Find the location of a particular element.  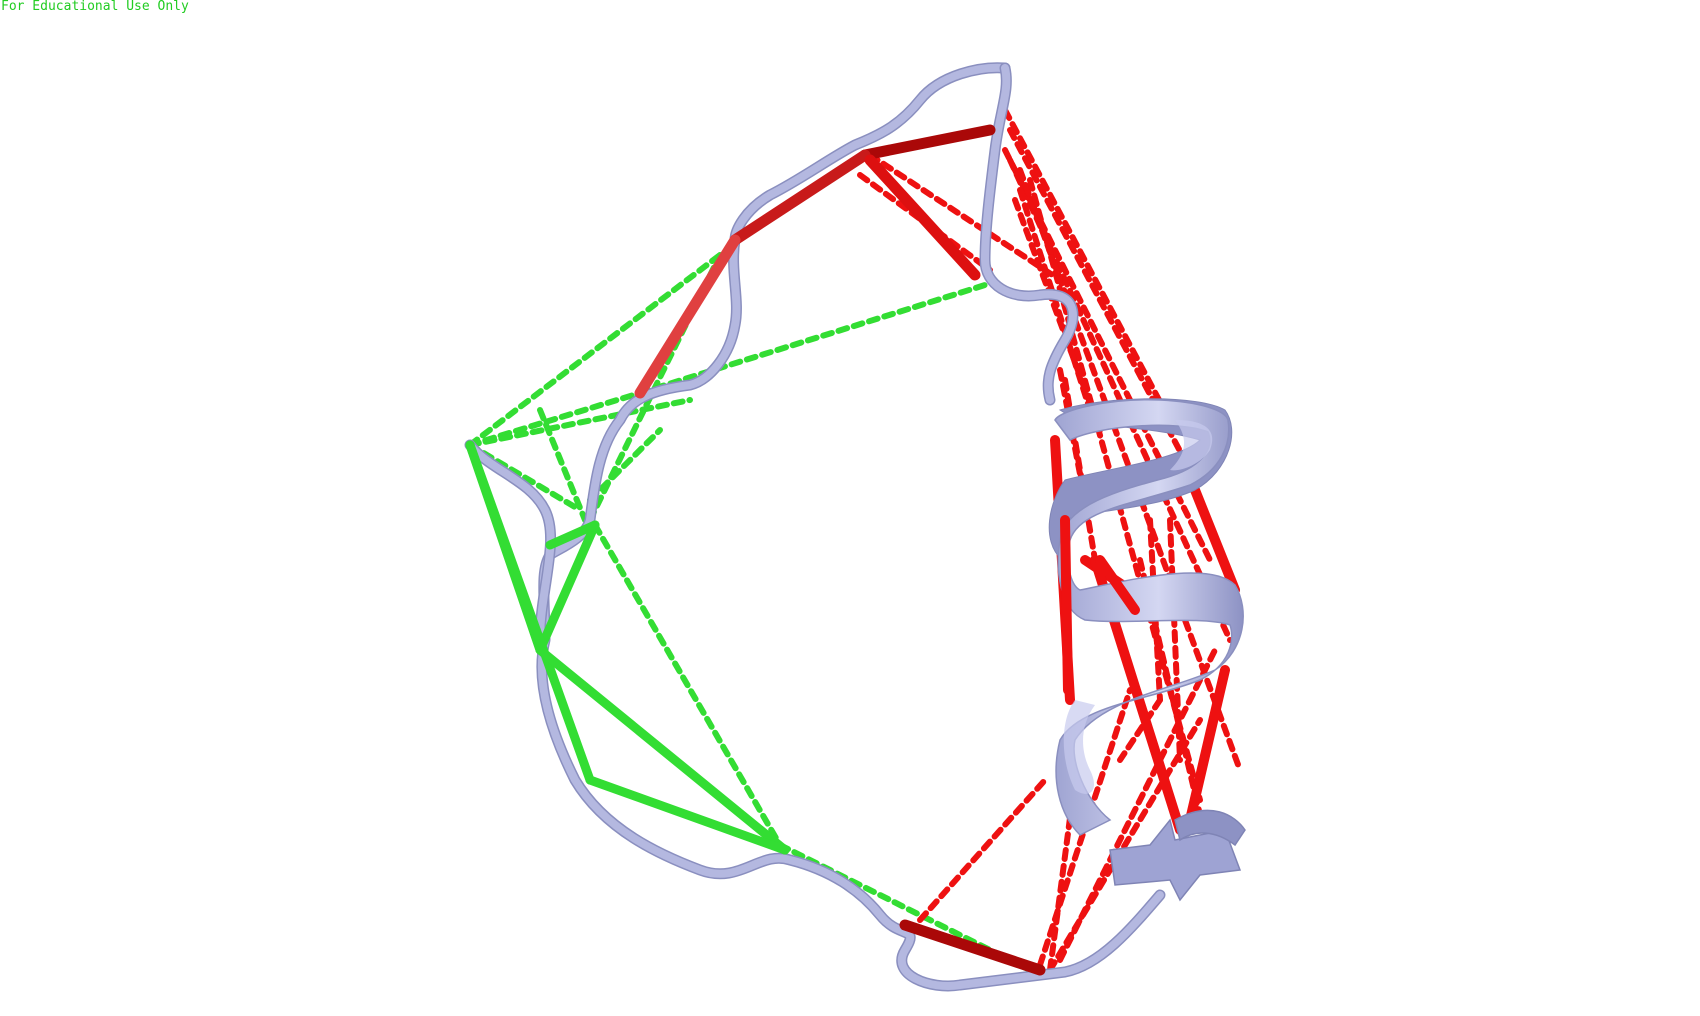

alpha-helix-ribbon is located at coordinates (1147, 650).